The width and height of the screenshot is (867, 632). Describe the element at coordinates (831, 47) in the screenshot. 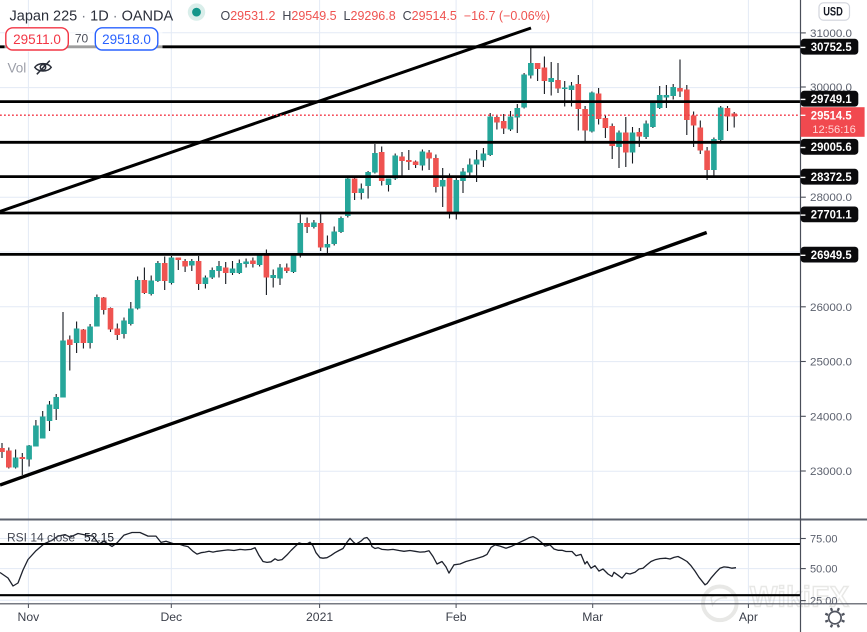

I see `svg-text: 30752.5` at that location.